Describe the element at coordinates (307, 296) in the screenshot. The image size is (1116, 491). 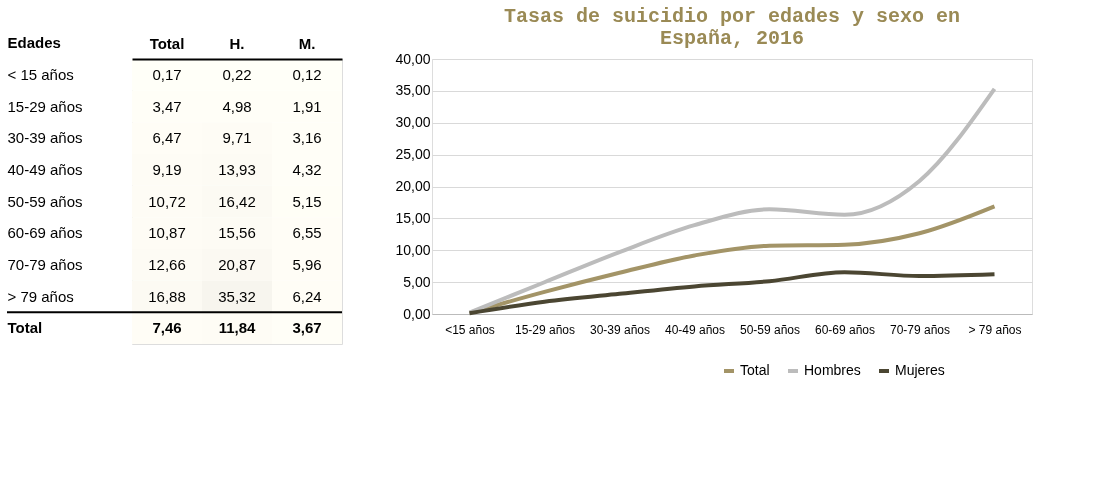
I see `data-label: 6,24` at that location.